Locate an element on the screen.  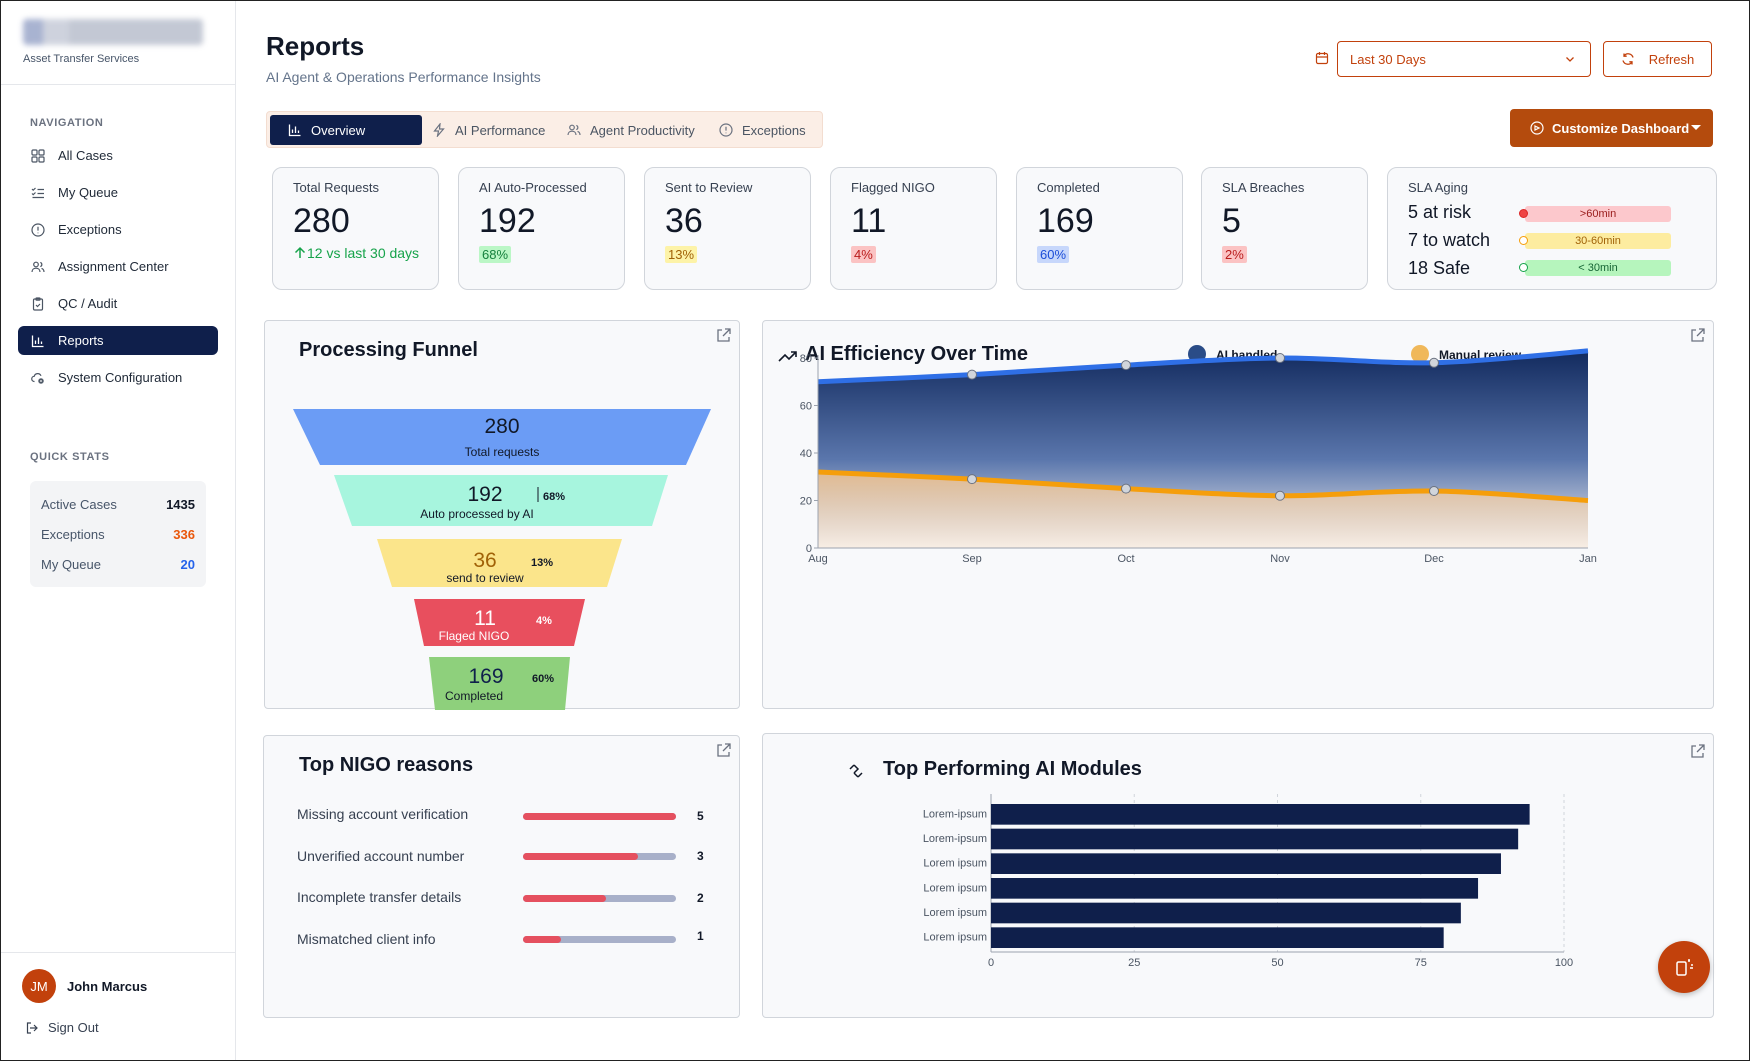
tab-exceptions: Exceptions is located at coordinates (762, 130).